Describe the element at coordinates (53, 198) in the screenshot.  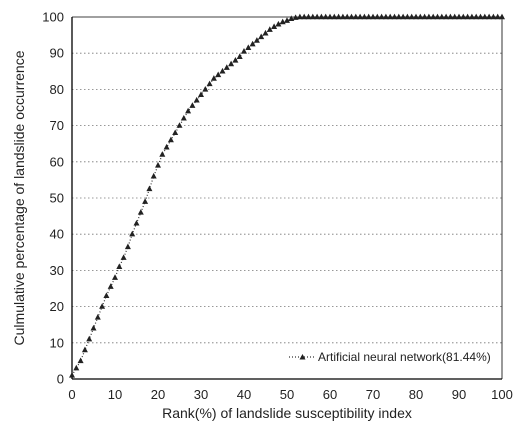
I see `y-tick-labels: 0 10 20 30 40 50 60 70 80 90 100` at that location.